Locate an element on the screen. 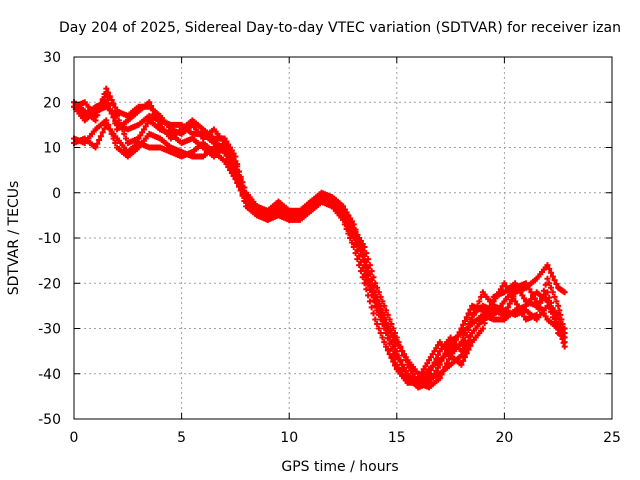  y-tick-label: 20 is located at coordinates (52, 103).